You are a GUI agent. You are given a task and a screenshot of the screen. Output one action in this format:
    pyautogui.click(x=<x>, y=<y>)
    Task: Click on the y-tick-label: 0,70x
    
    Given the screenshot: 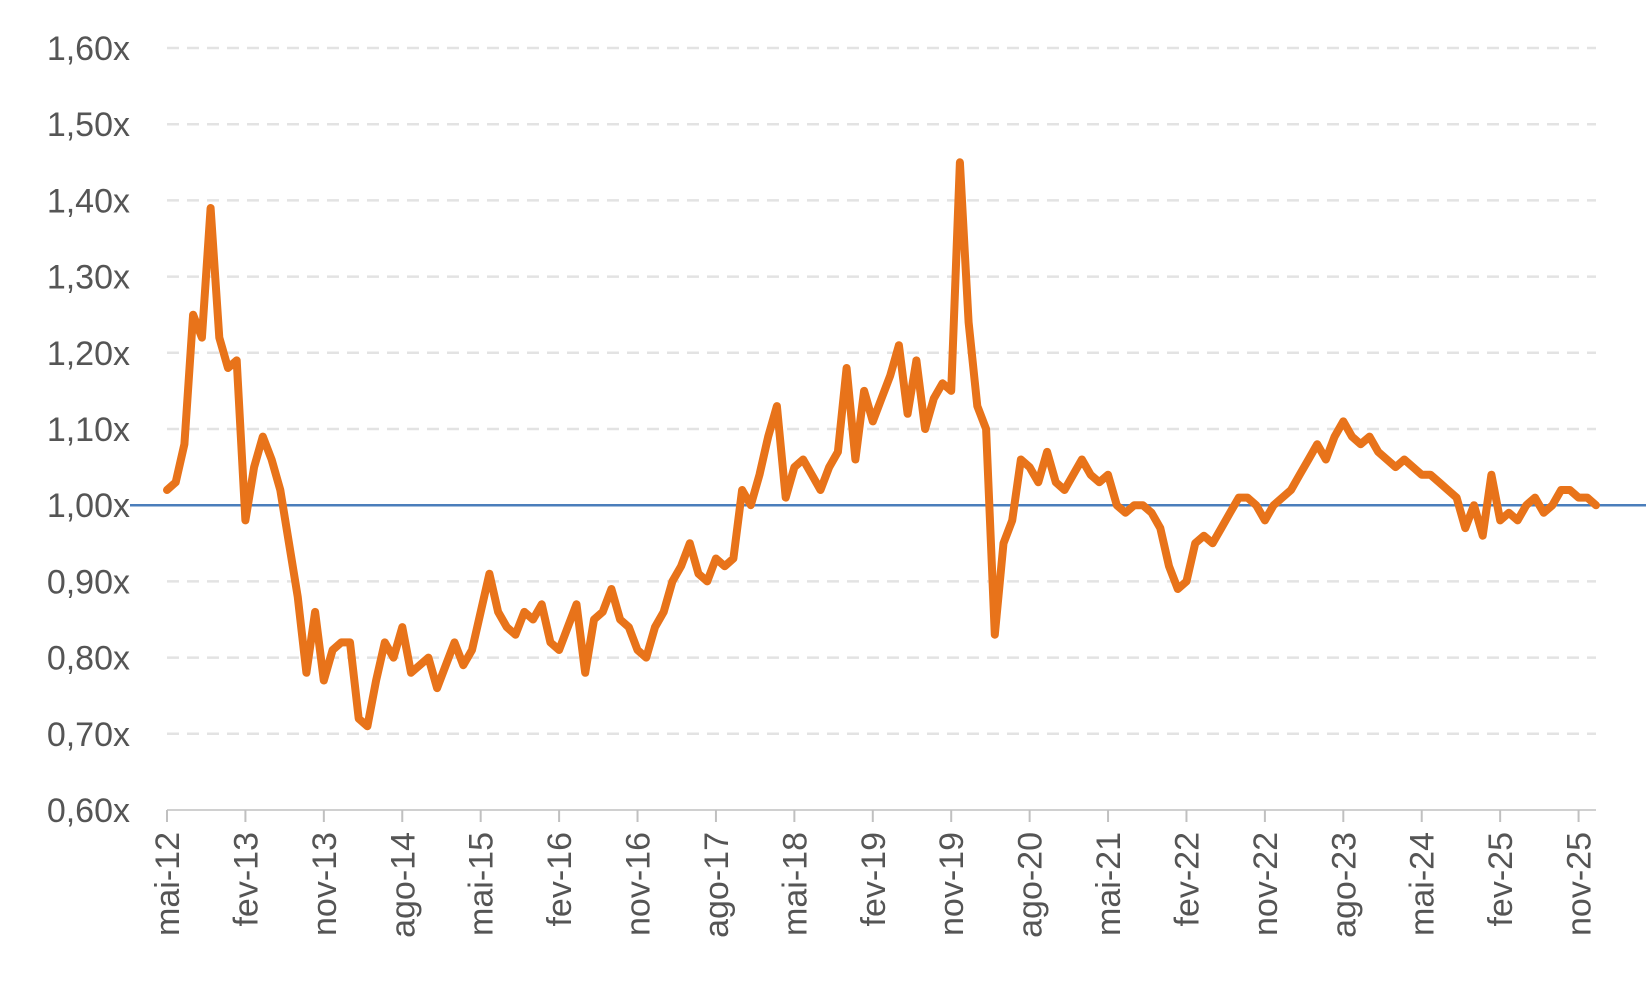 What is the action you would take?
    pyautogui.click(x=88, y=735)
    